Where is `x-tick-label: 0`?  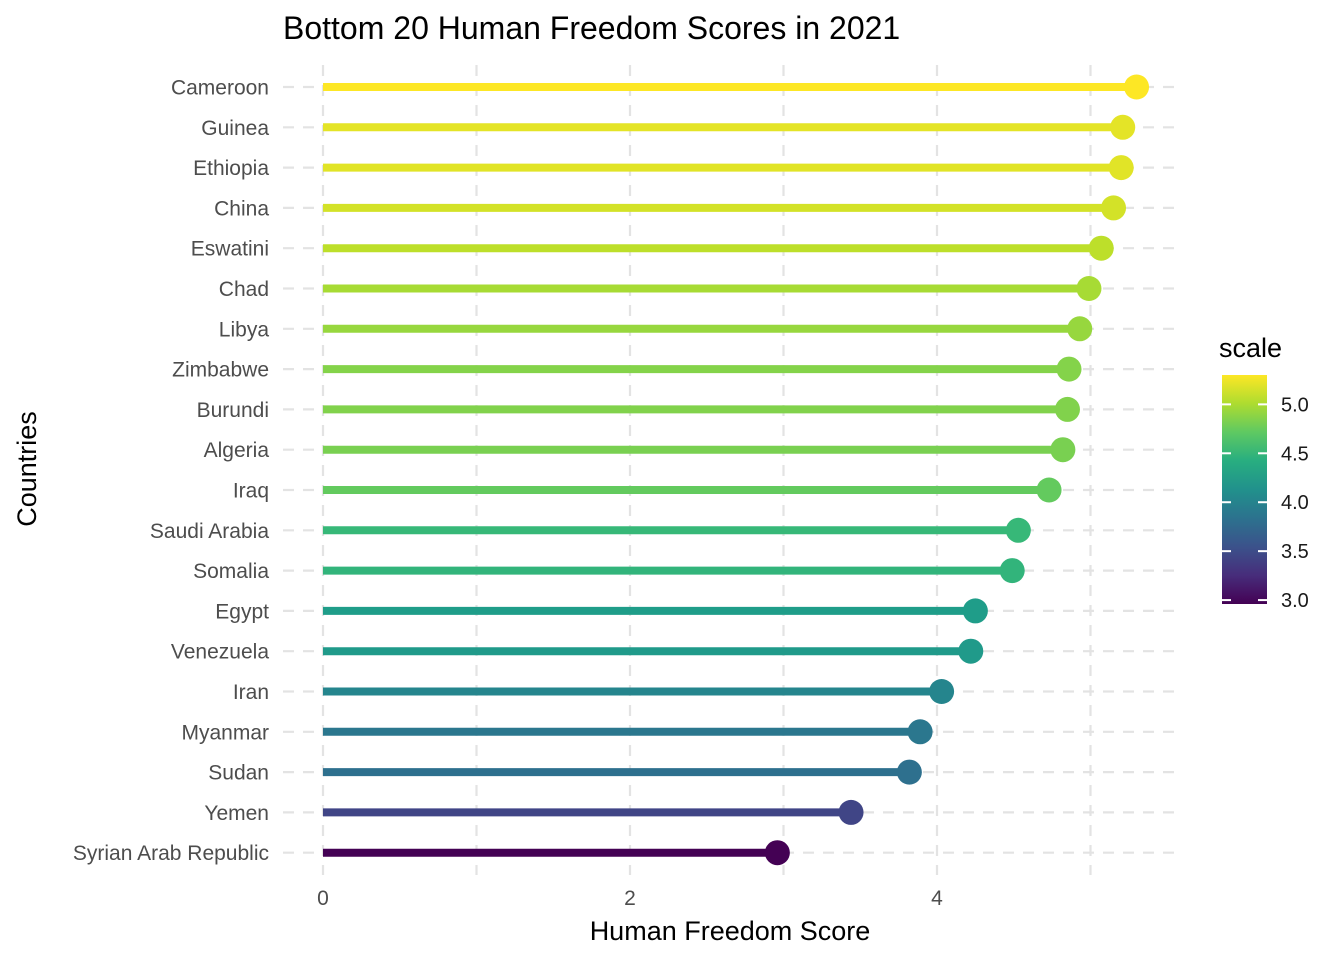 x-tick-label: 0 is located at coordinates (323, 898).